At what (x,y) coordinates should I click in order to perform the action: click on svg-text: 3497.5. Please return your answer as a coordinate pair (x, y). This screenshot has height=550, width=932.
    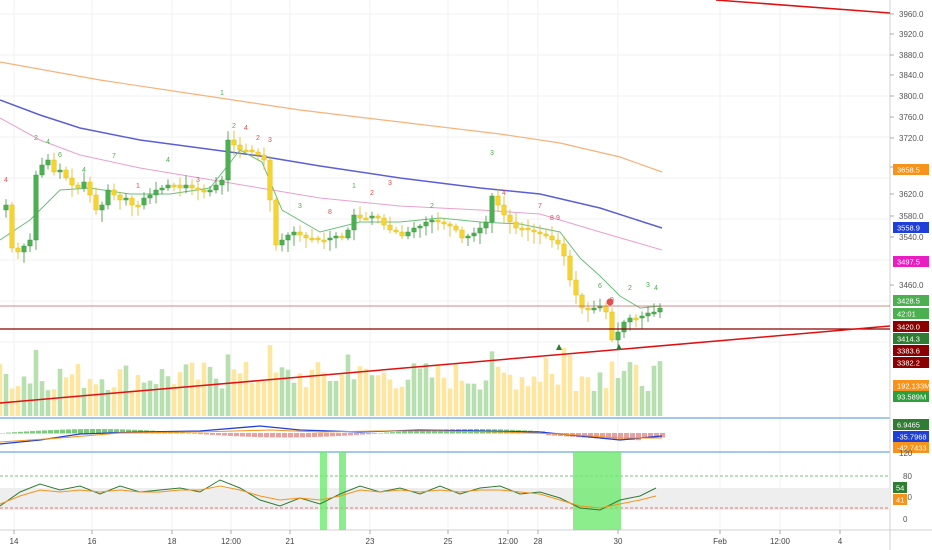
    Looking at the image, I should click on (908, 262).